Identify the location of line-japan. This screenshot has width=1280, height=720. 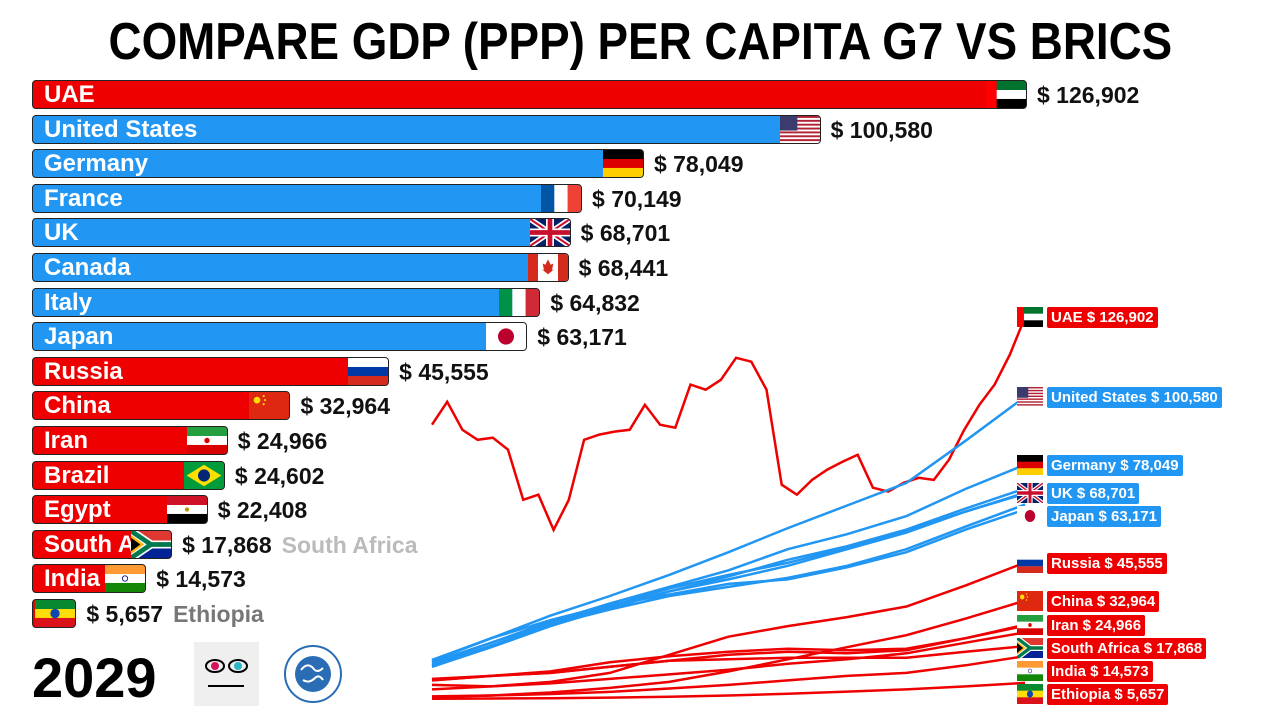
(728, 585).